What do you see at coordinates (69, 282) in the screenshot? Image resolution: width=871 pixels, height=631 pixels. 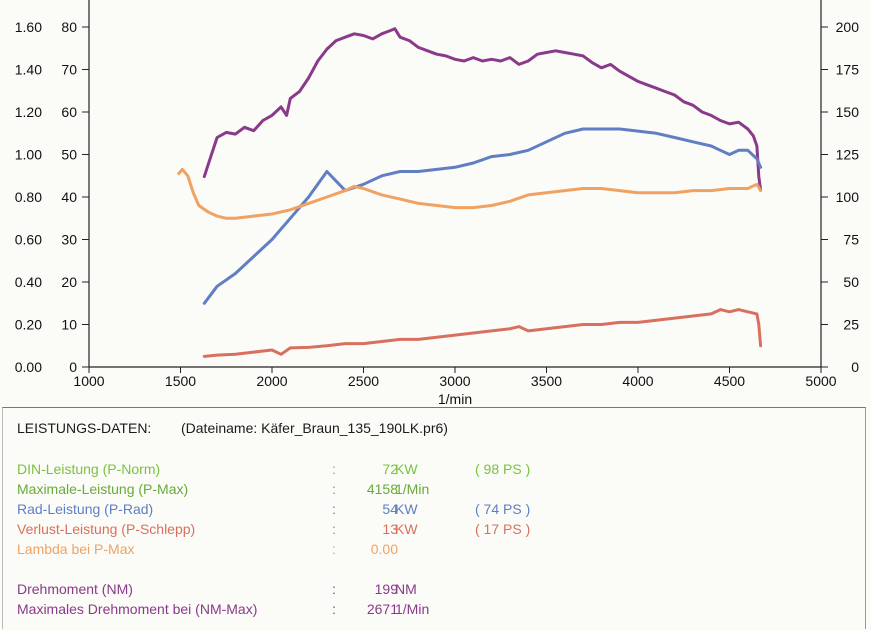 I see `y-left-inner-tick-label: 20` at bounding box center [69, 282].